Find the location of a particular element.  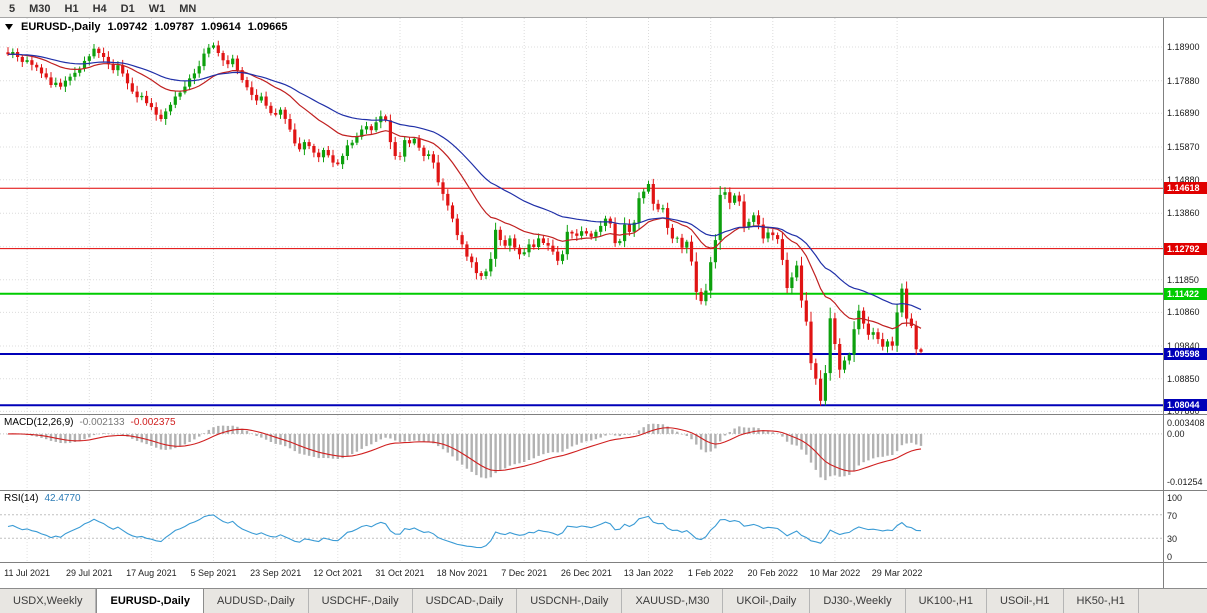

rsi-label-line: RSI(14) 42.4770 is located at coordinates (42, 498).